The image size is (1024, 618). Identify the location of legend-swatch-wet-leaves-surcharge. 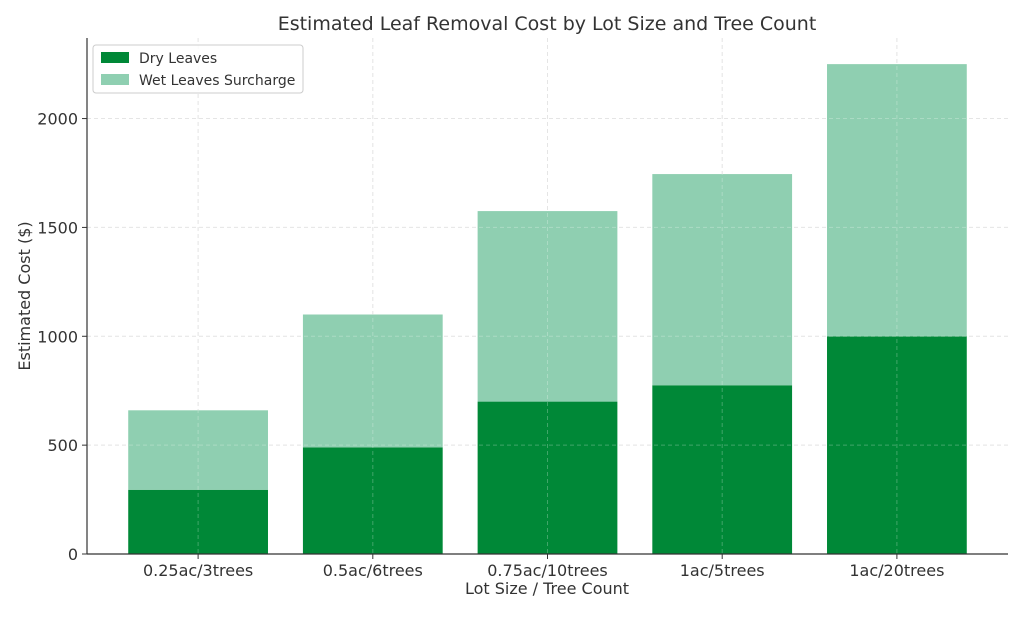
(115, 79).